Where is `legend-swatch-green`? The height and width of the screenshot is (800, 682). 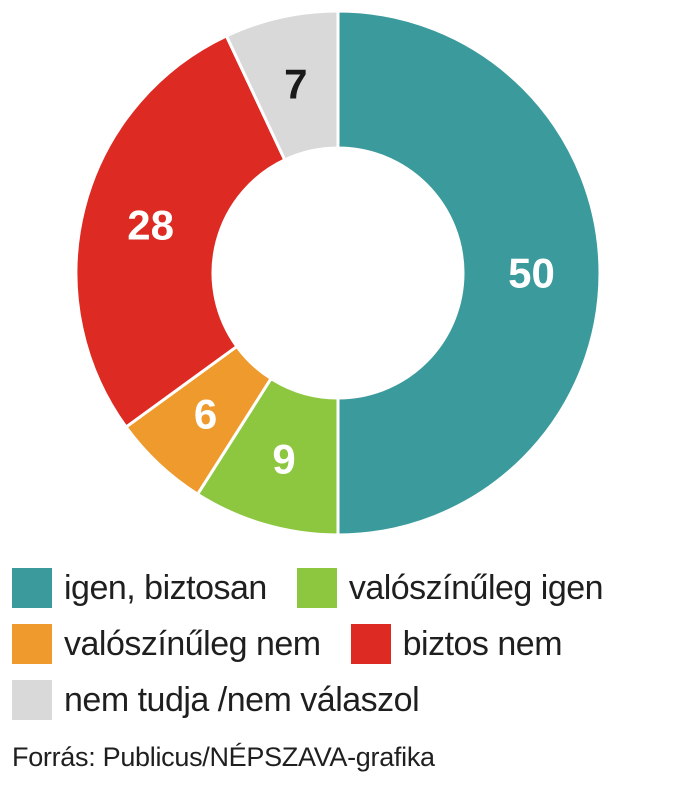
legend-swatch-green is located at coordinates (316, 588).